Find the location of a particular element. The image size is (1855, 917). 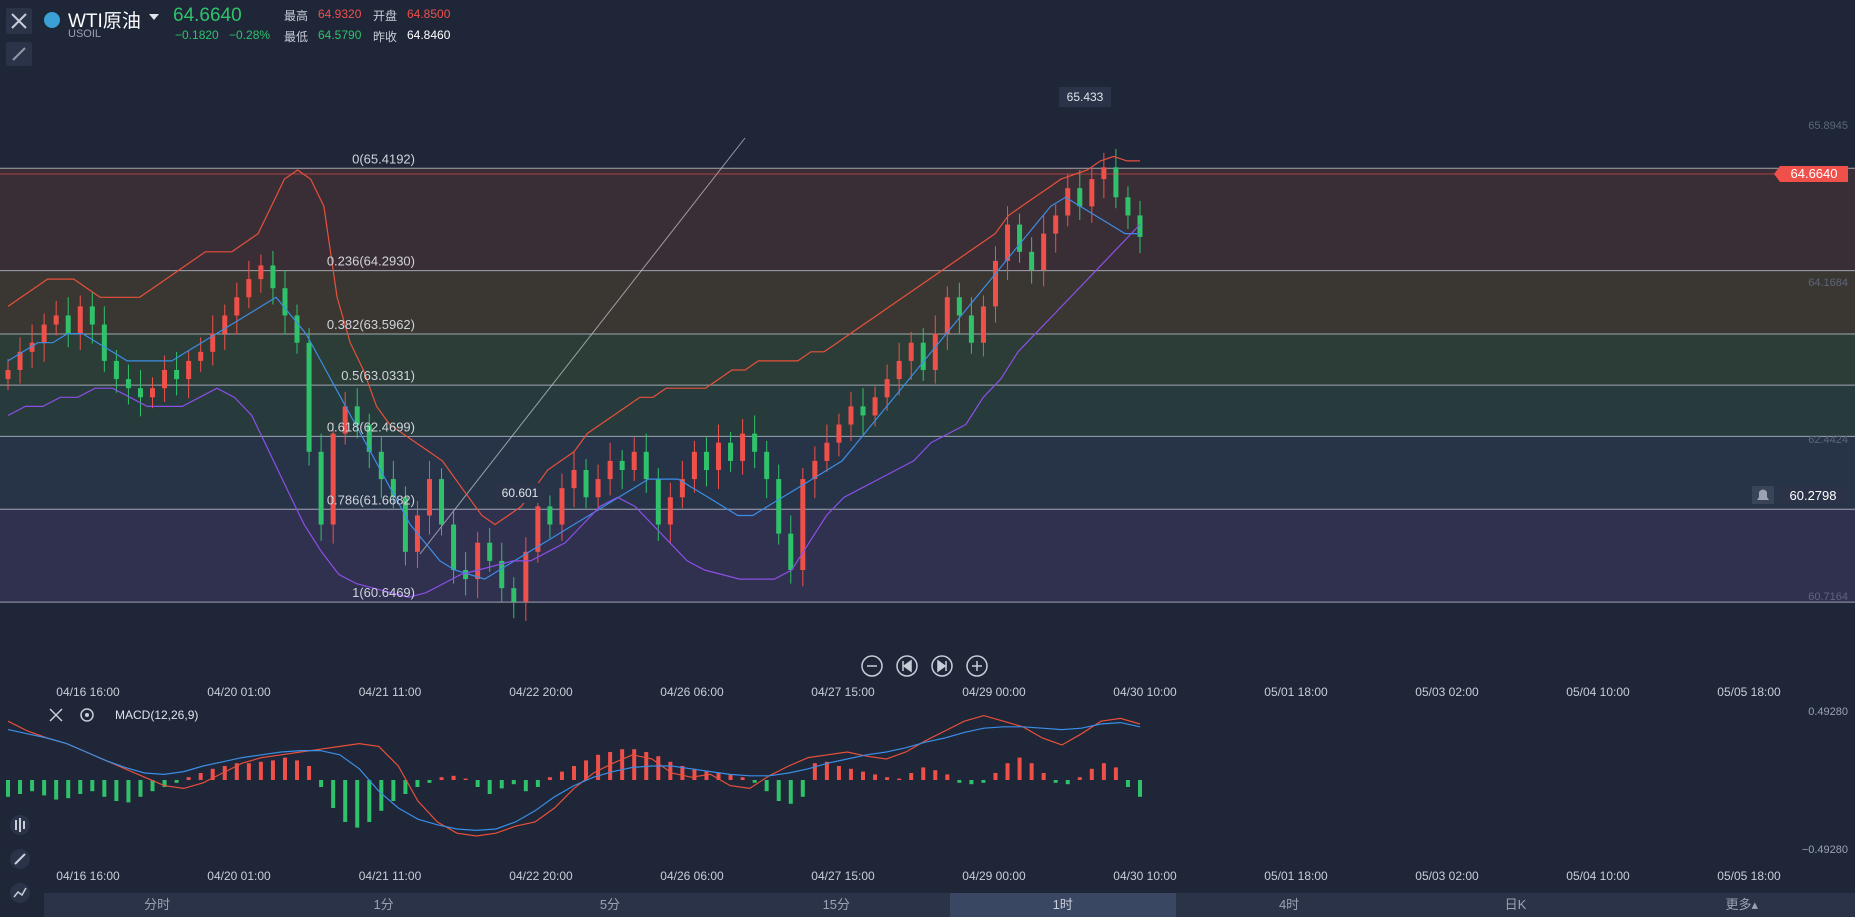

crosshair-price-tag: 60.2798 is located at coordinates (1800, 495).